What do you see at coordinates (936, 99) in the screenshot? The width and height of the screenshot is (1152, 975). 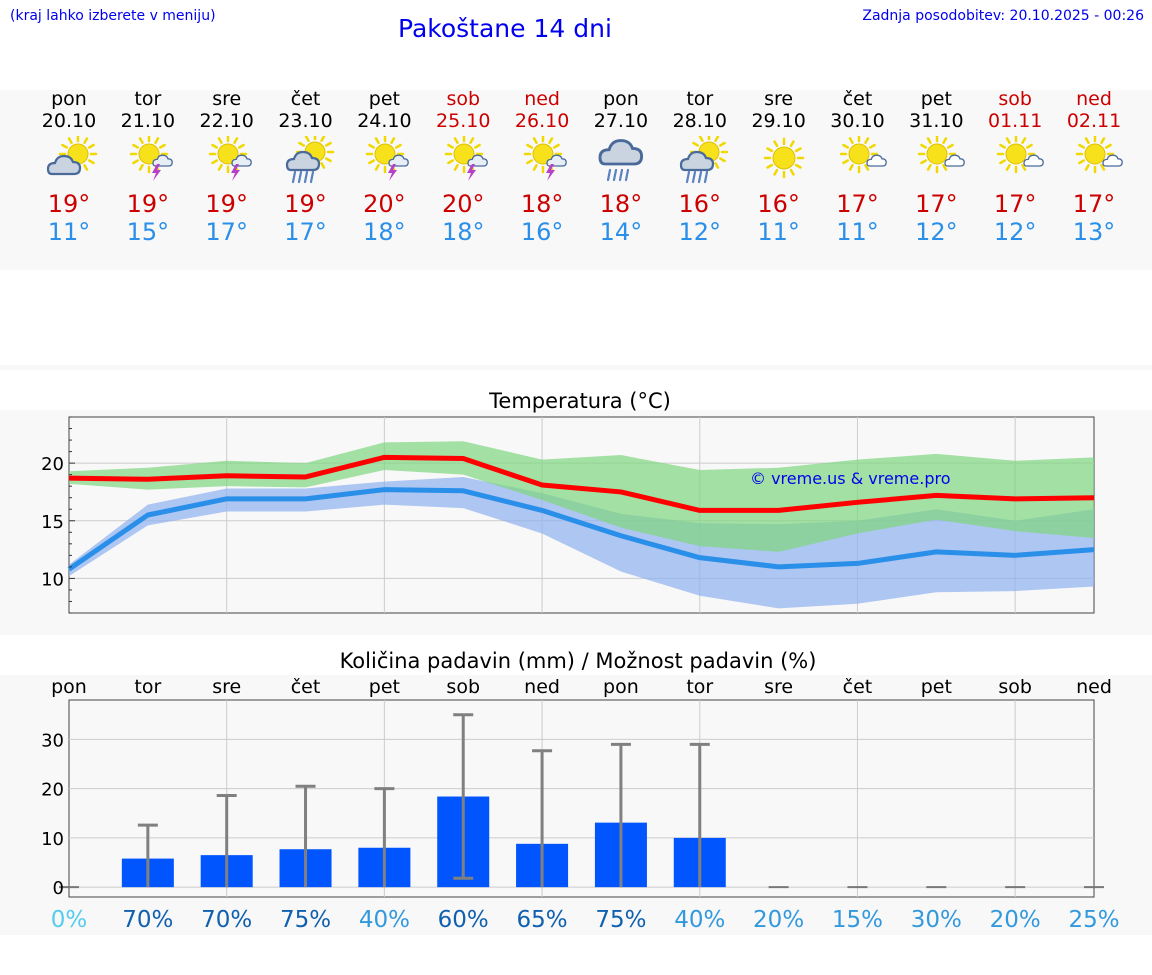 I see `forecast-day-name: pet` at bounding box center [936, 99].